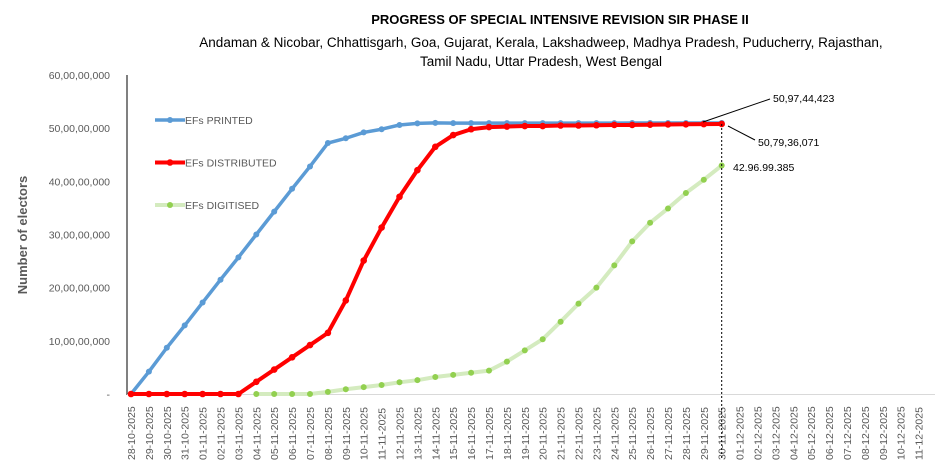 The image size is (944, 469). What do you see at coordinates (736, 110) in the screenshot?
I see `printed-callout-line` at bounding box center [736, 110].